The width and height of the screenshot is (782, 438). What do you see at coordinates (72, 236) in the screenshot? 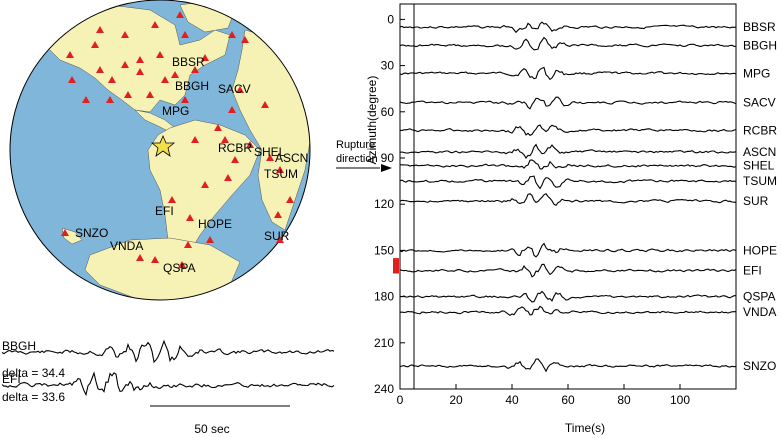
I see `new-zealand` at bounding box center [72, 236].